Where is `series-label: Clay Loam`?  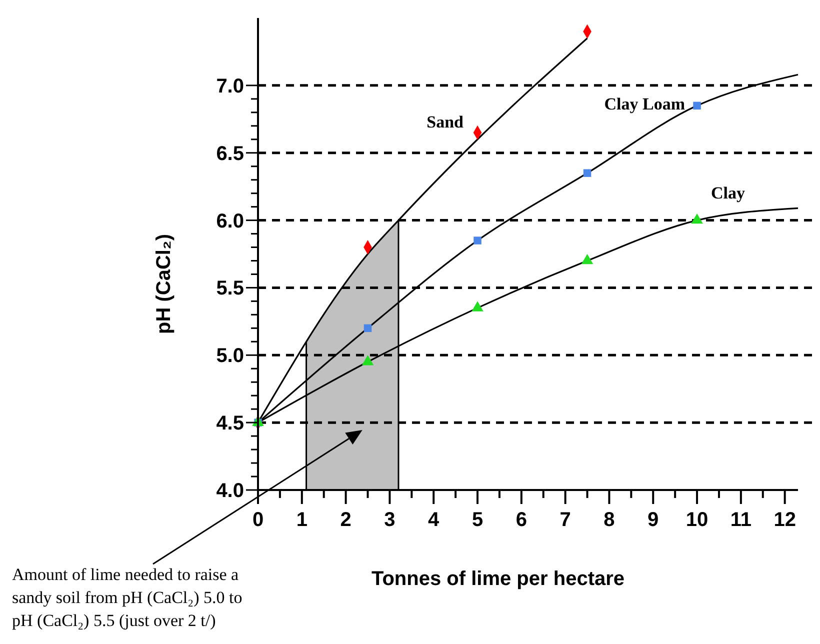 series-label: Clay Loam is located at coordinates (645, 104).